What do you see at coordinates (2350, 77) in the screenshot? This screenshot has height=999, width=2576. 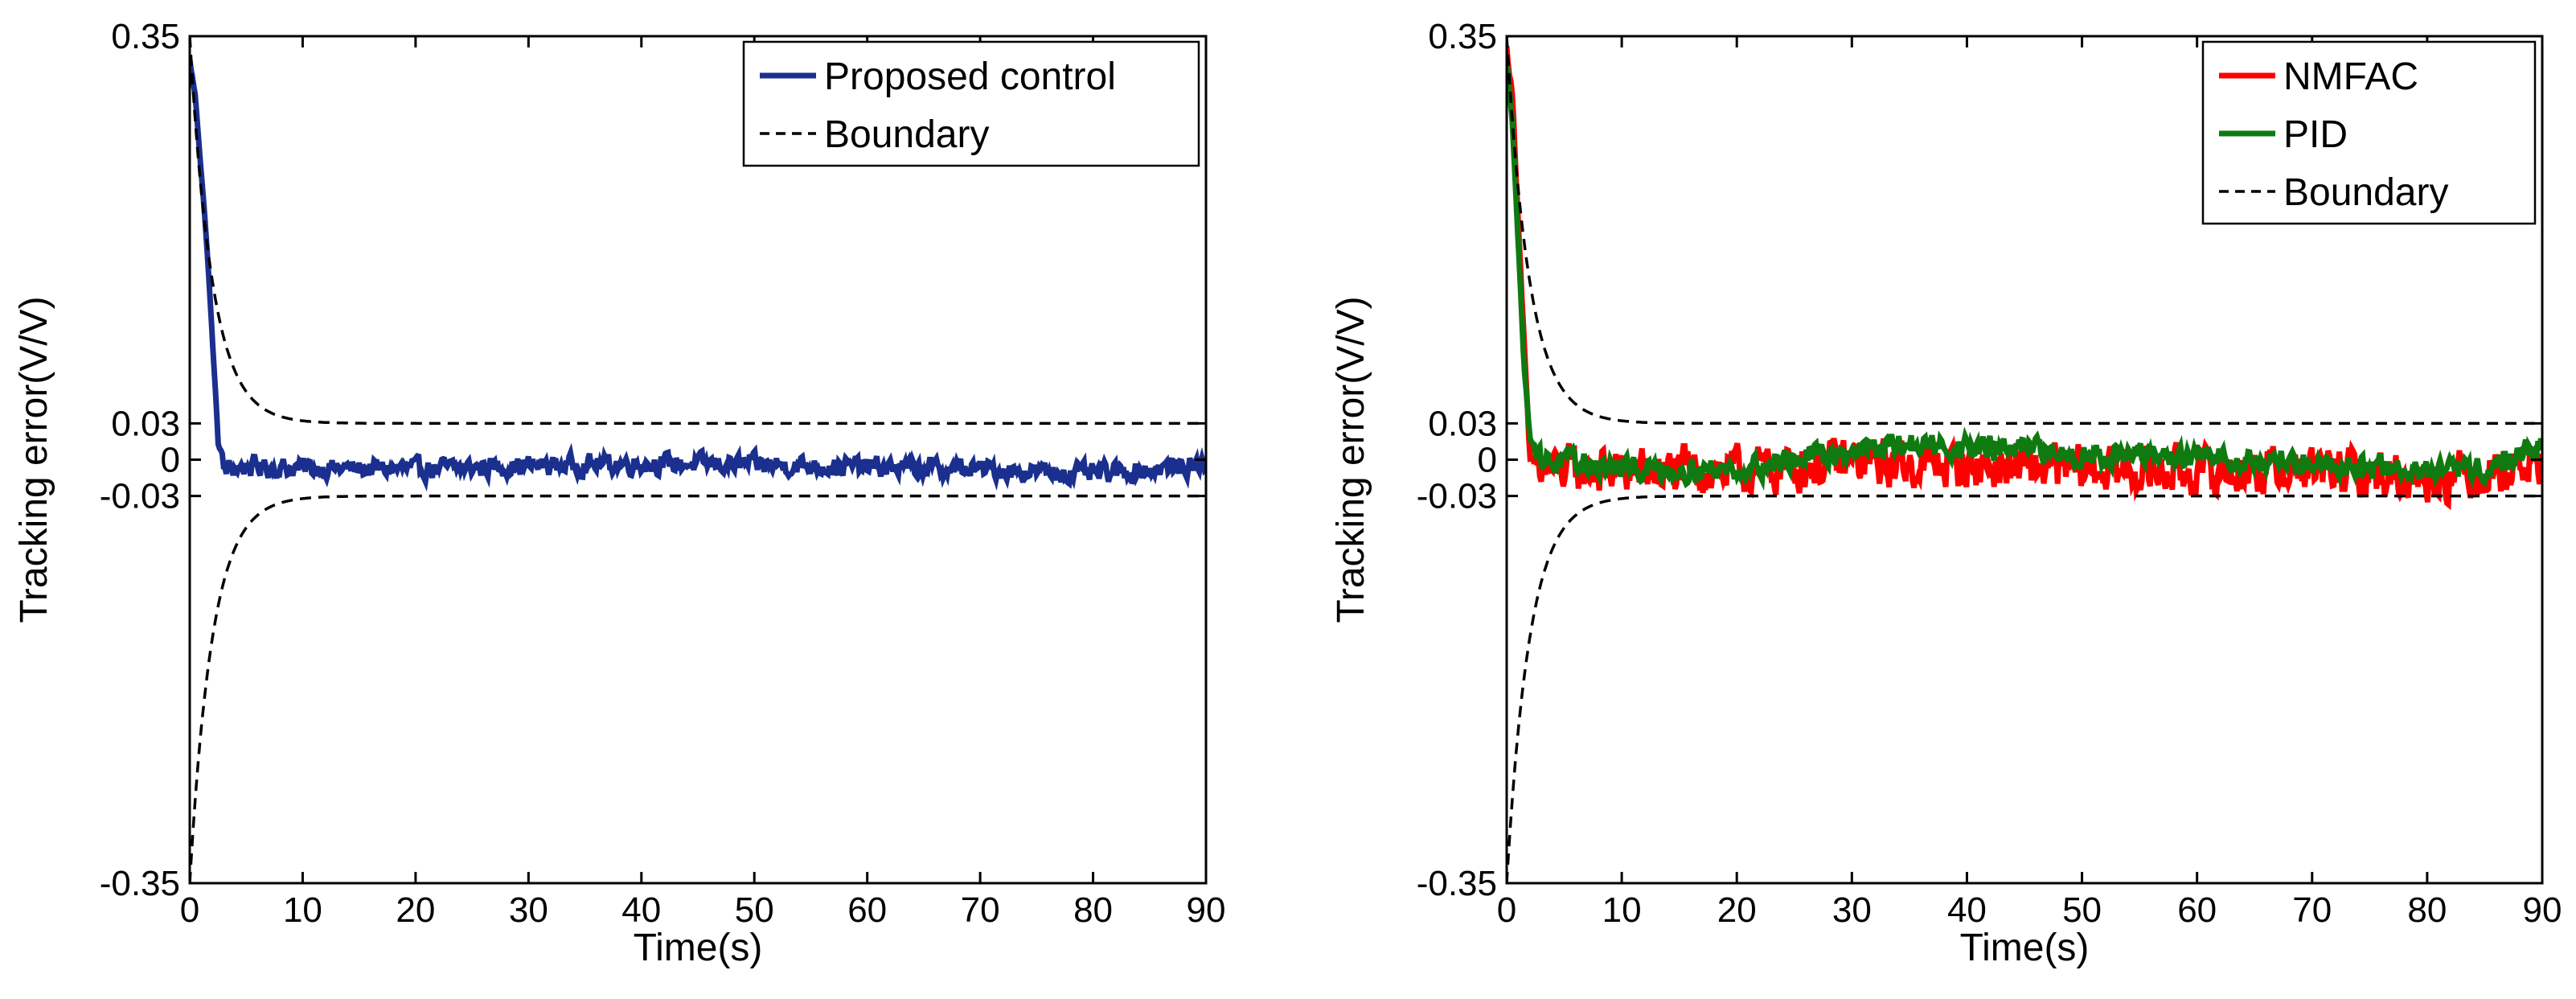 I see `legend-label: NMFAC` at bounding box center [2350, 77].